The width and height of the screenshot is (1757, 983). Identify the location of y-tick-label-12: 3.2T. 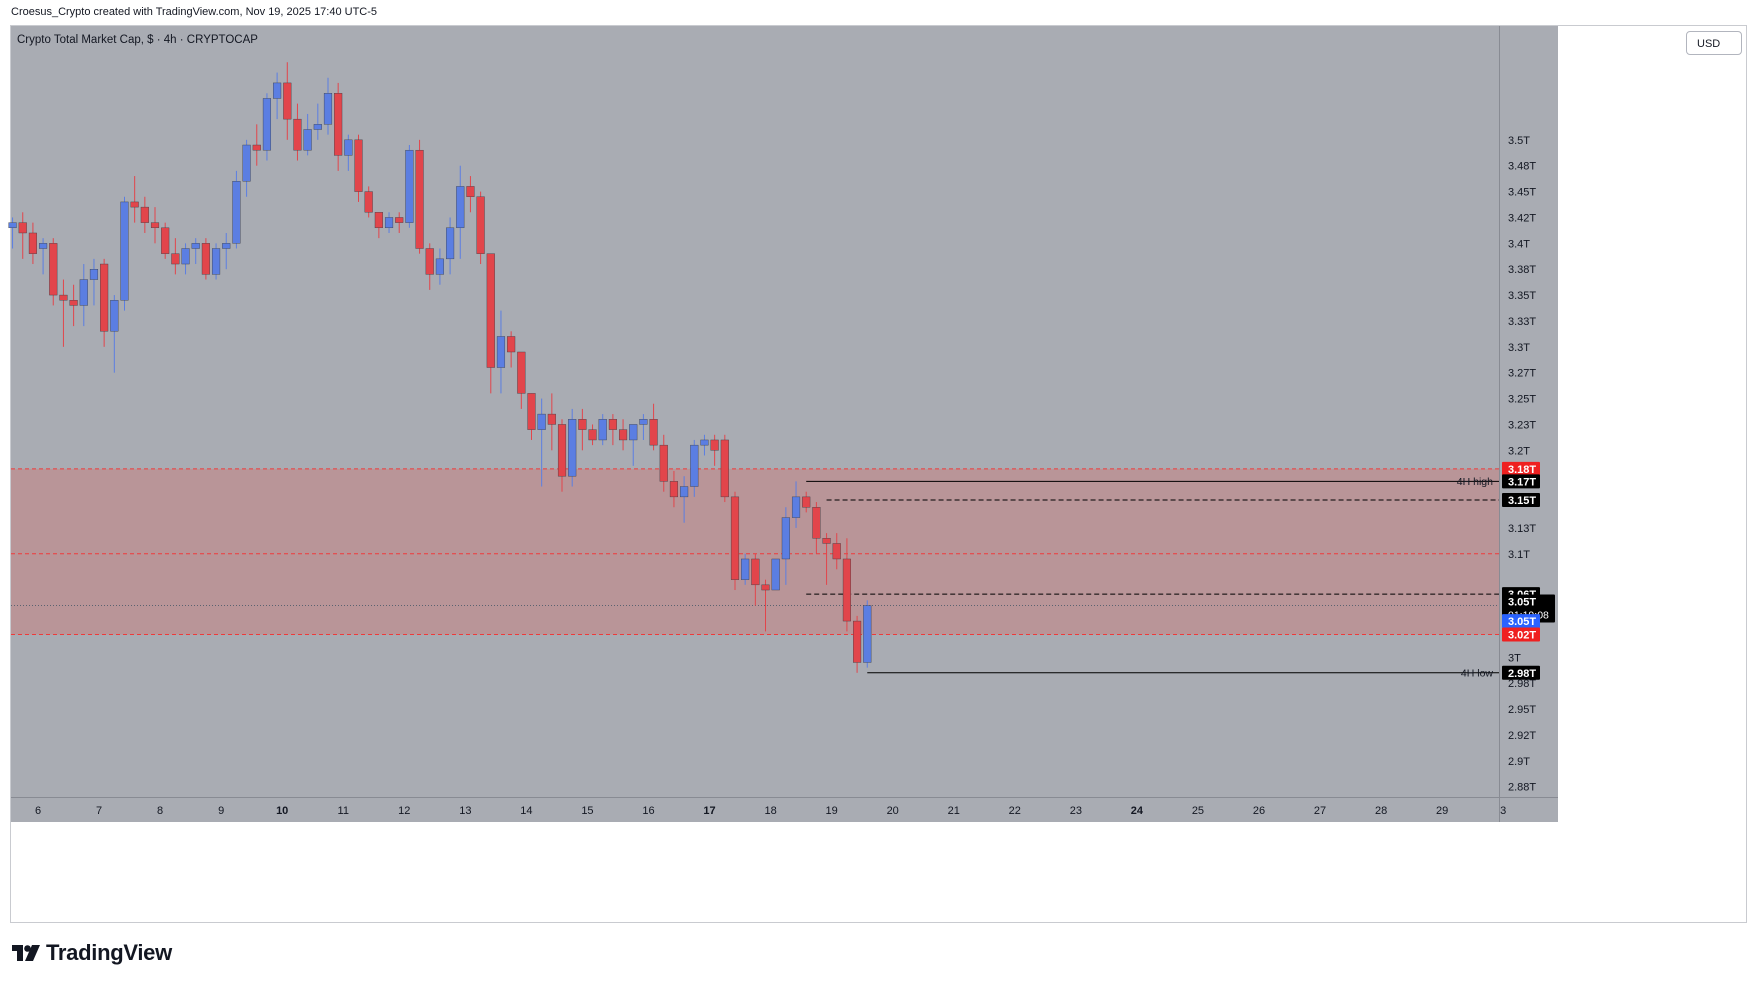
(1519, 451).